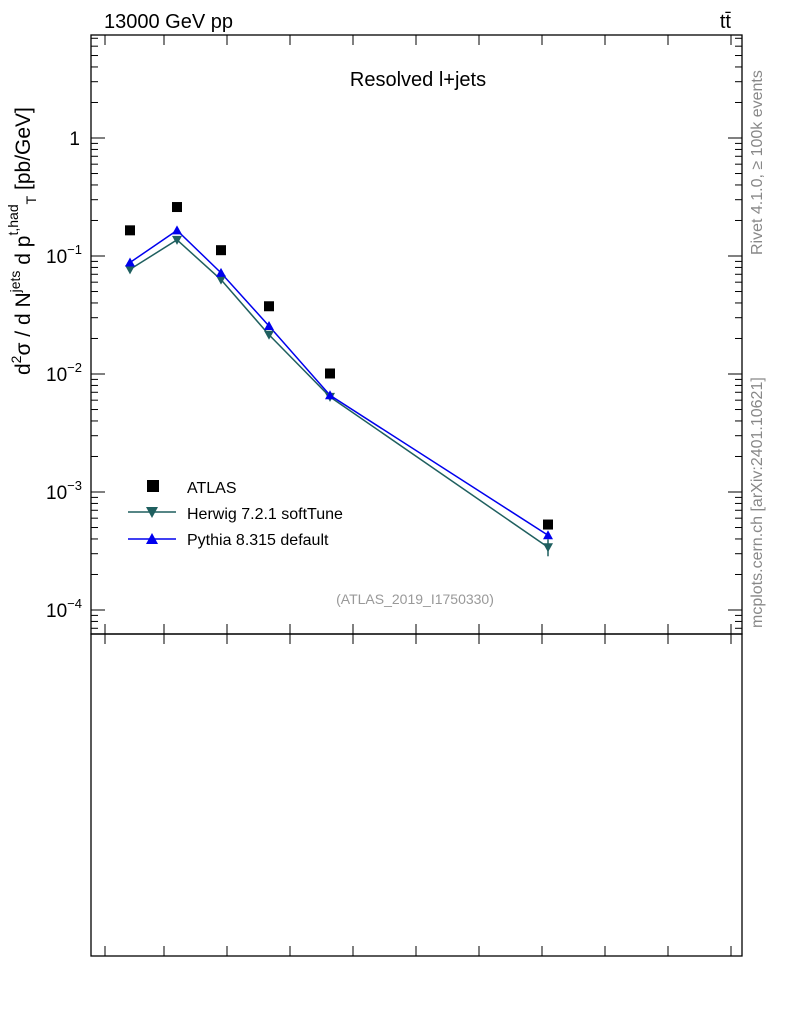 This screenshot has height=1024, width=786. Describe the element at coordinates (31, 199) in the screenshot. I see `y-label-T: T` at that location.